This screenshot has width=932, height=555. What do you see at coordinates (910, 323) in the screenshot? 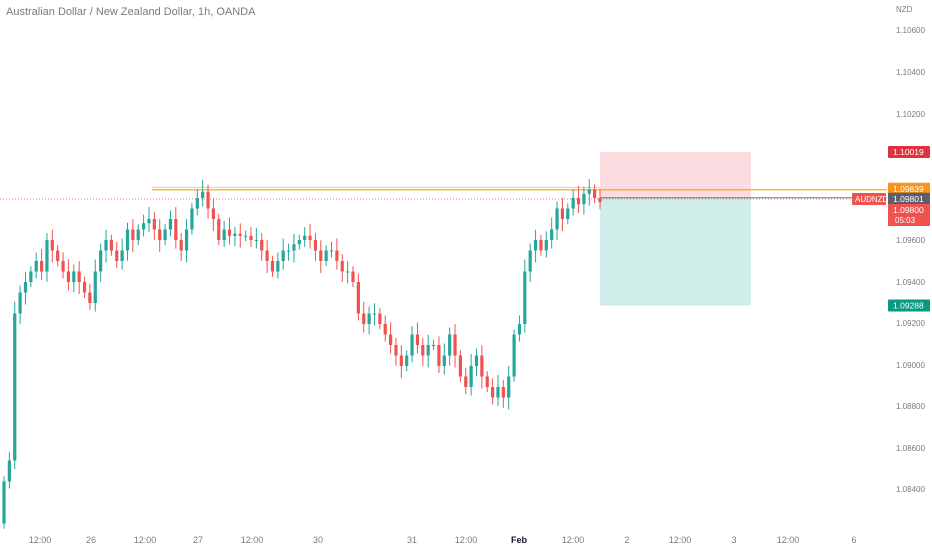
I see `y-tick-label: 1.09200` at bounding box center [910, 323].